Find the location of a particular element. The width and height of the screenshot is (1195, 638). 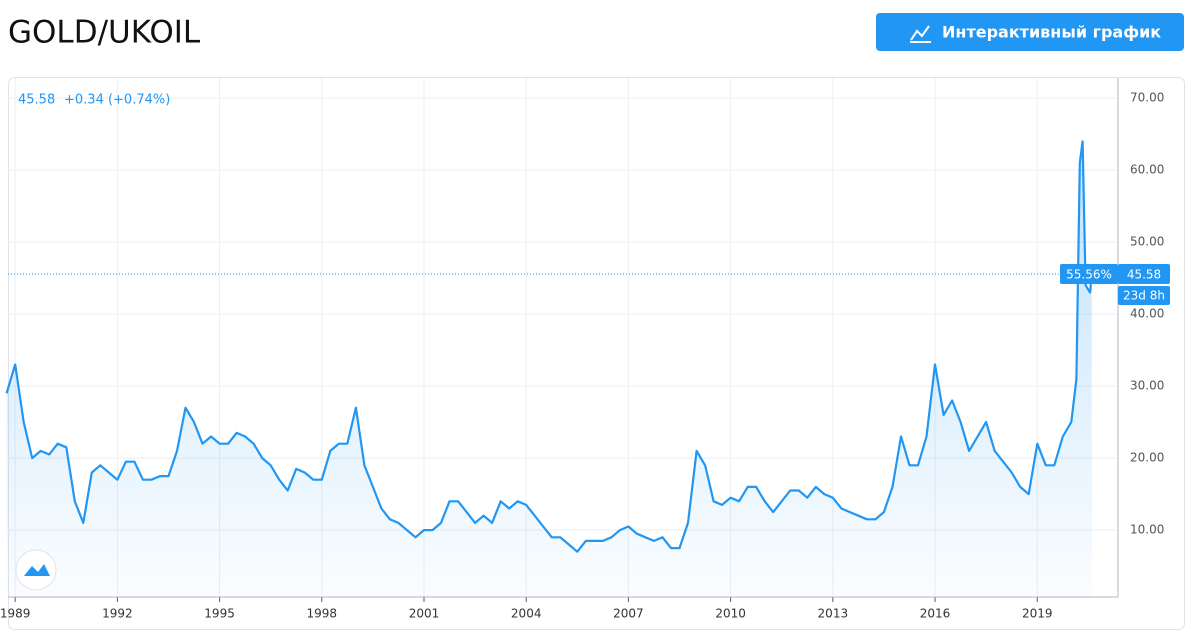

y-tick-label: 10.00 is located at coordinates (1147, 530).